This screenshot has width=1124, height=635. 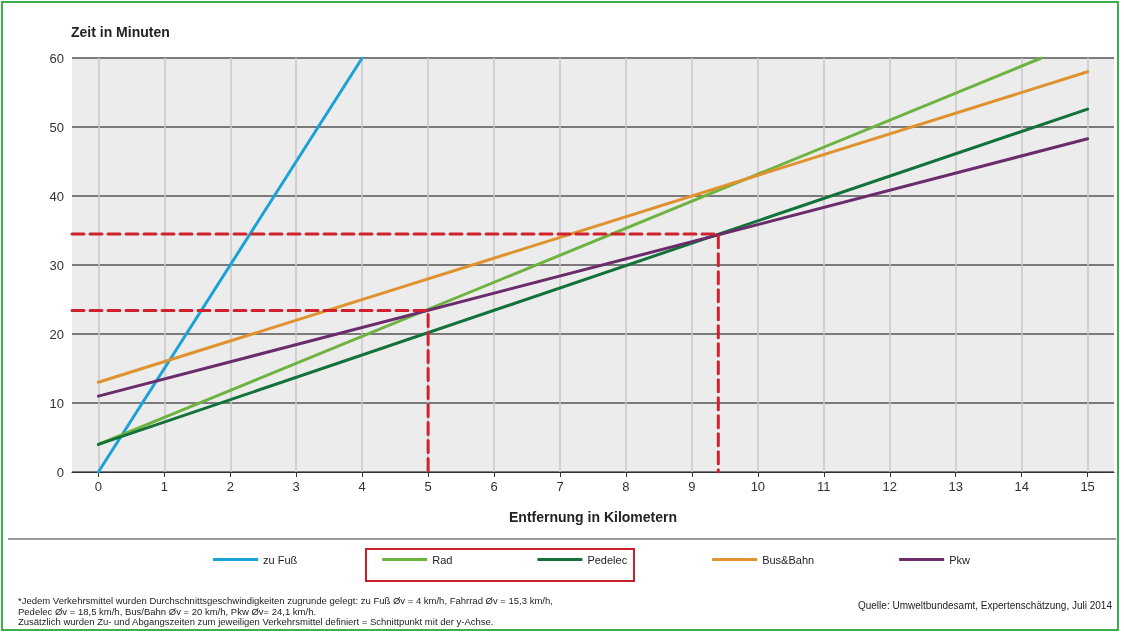 What do you see at coordinates (280, 559) in the screenshot?
I see `legend-label: zu Fuß` at bounding box center [280, 559].